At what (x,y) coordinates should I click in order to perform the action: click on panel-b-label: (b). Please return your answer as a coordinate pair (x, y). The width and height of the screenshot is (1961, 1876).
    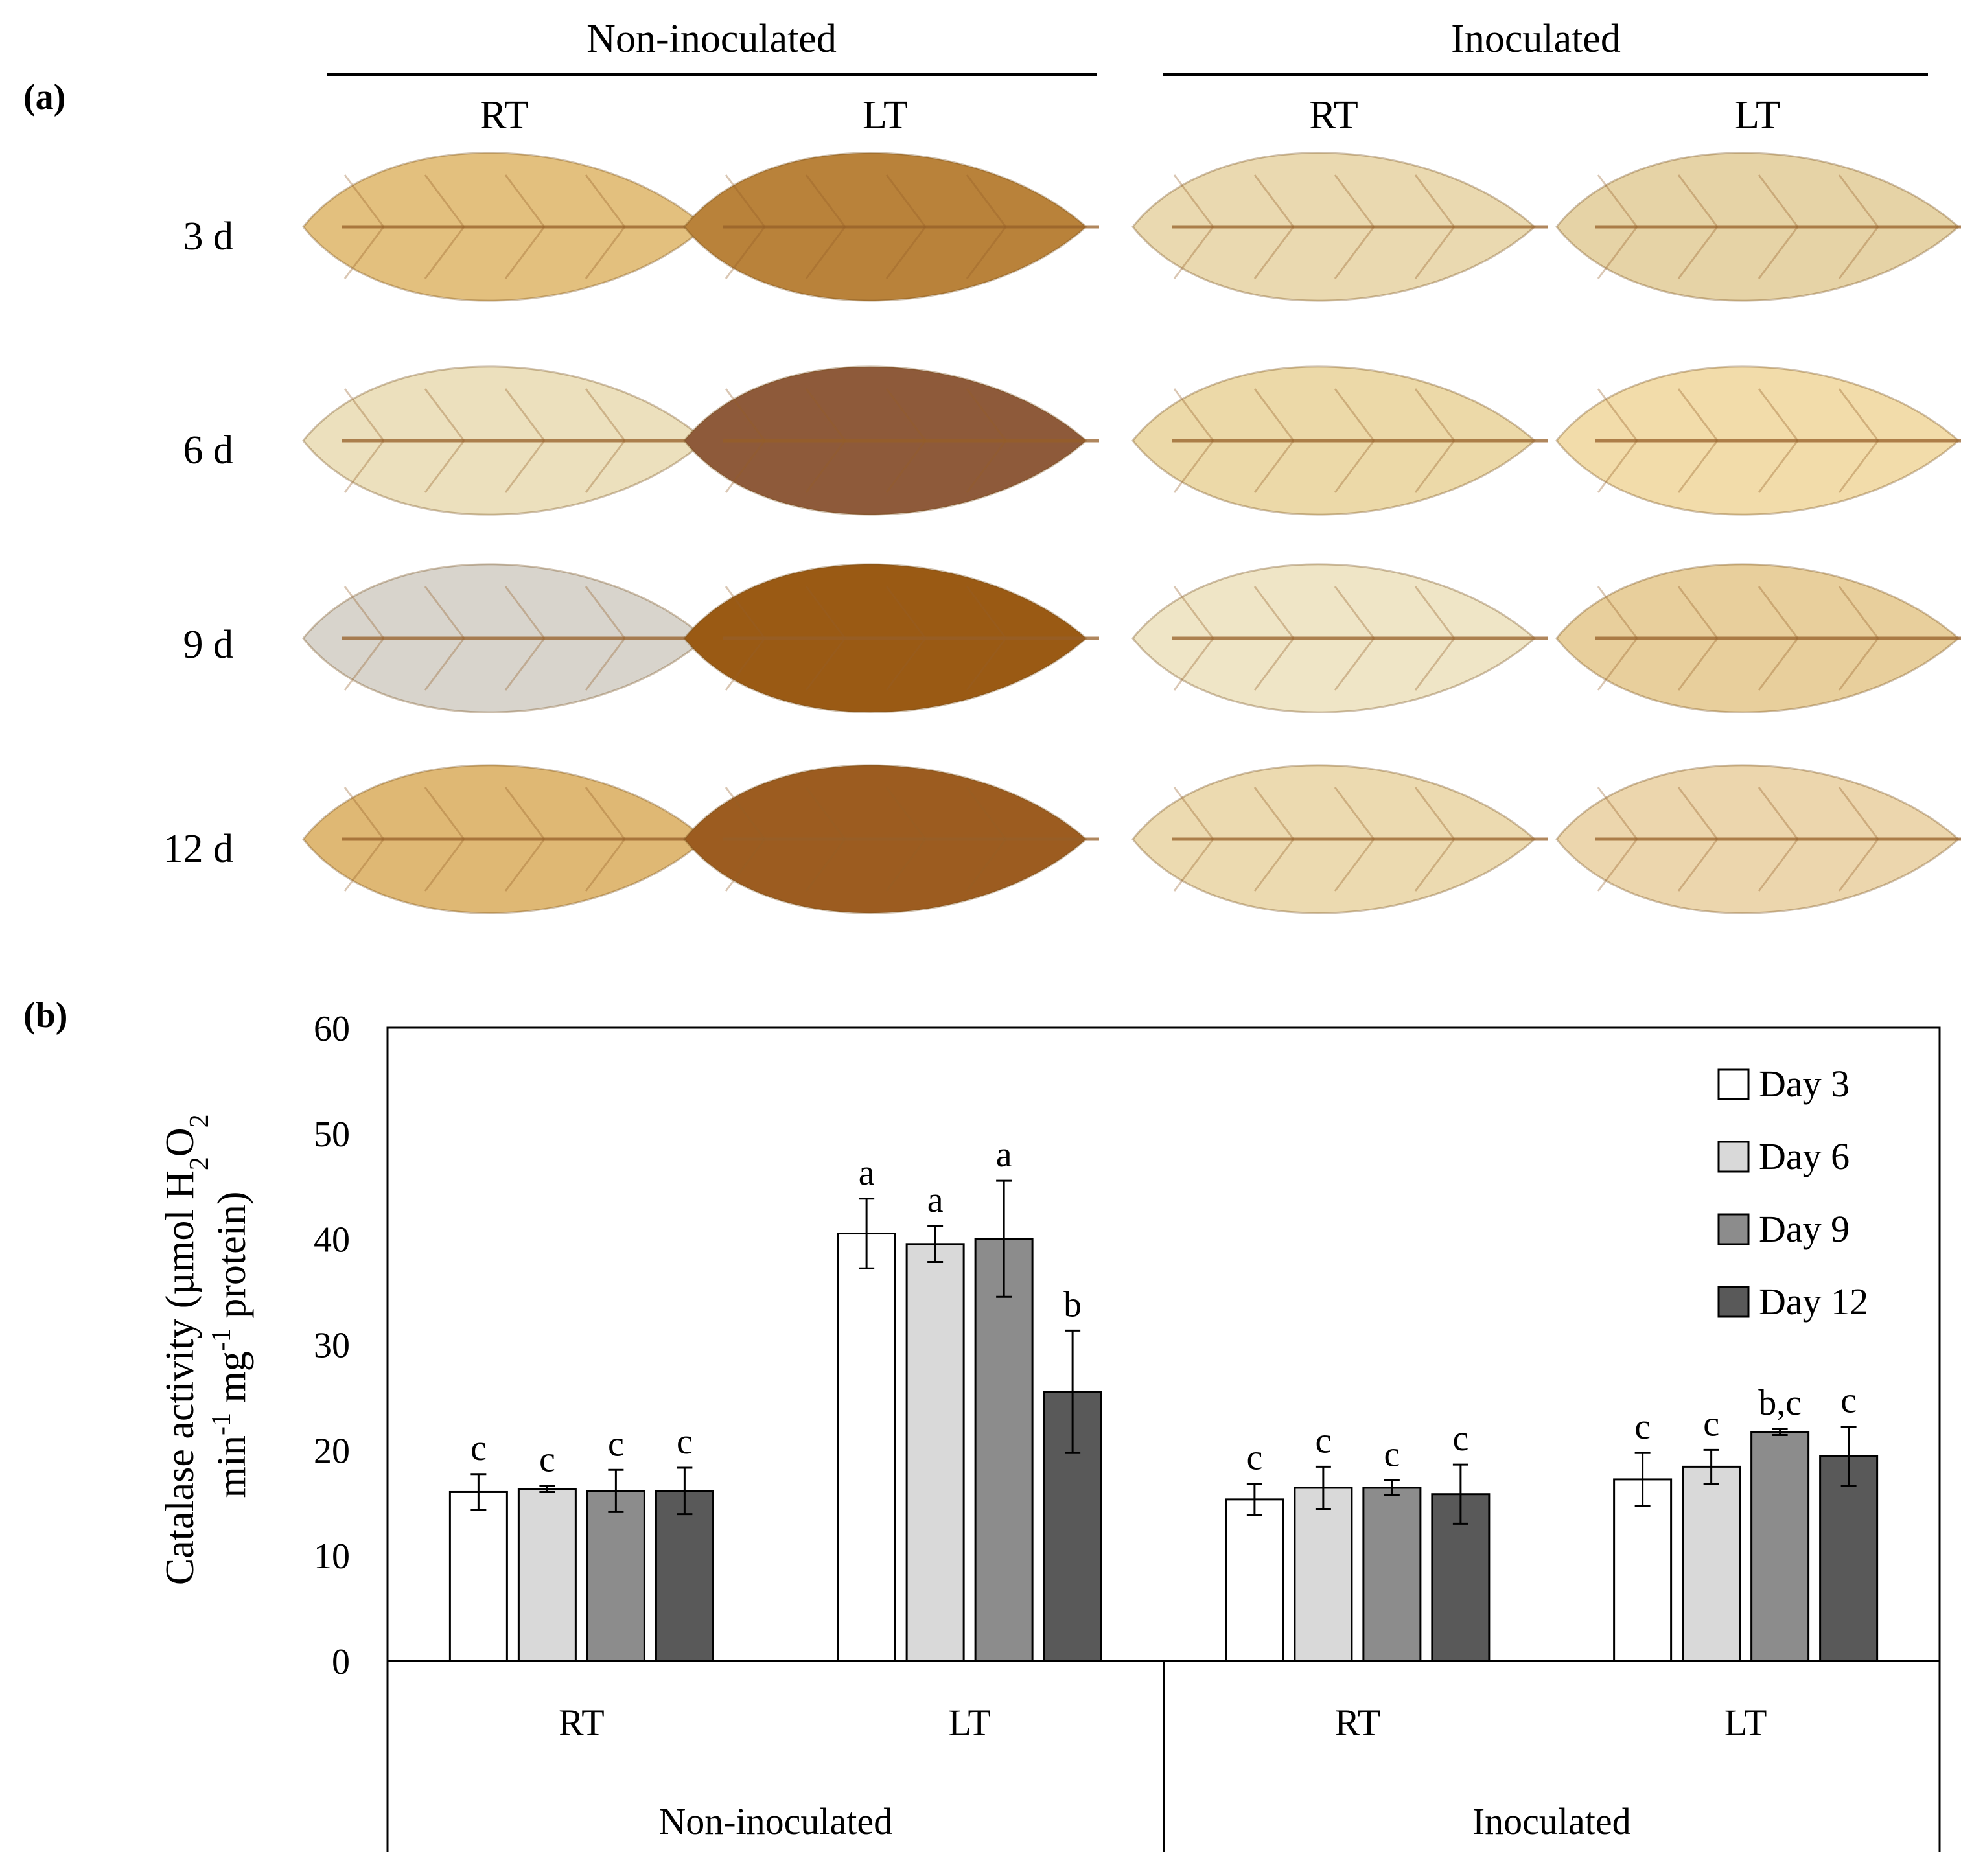
    Looking at the image, I should click on (45, 1015).